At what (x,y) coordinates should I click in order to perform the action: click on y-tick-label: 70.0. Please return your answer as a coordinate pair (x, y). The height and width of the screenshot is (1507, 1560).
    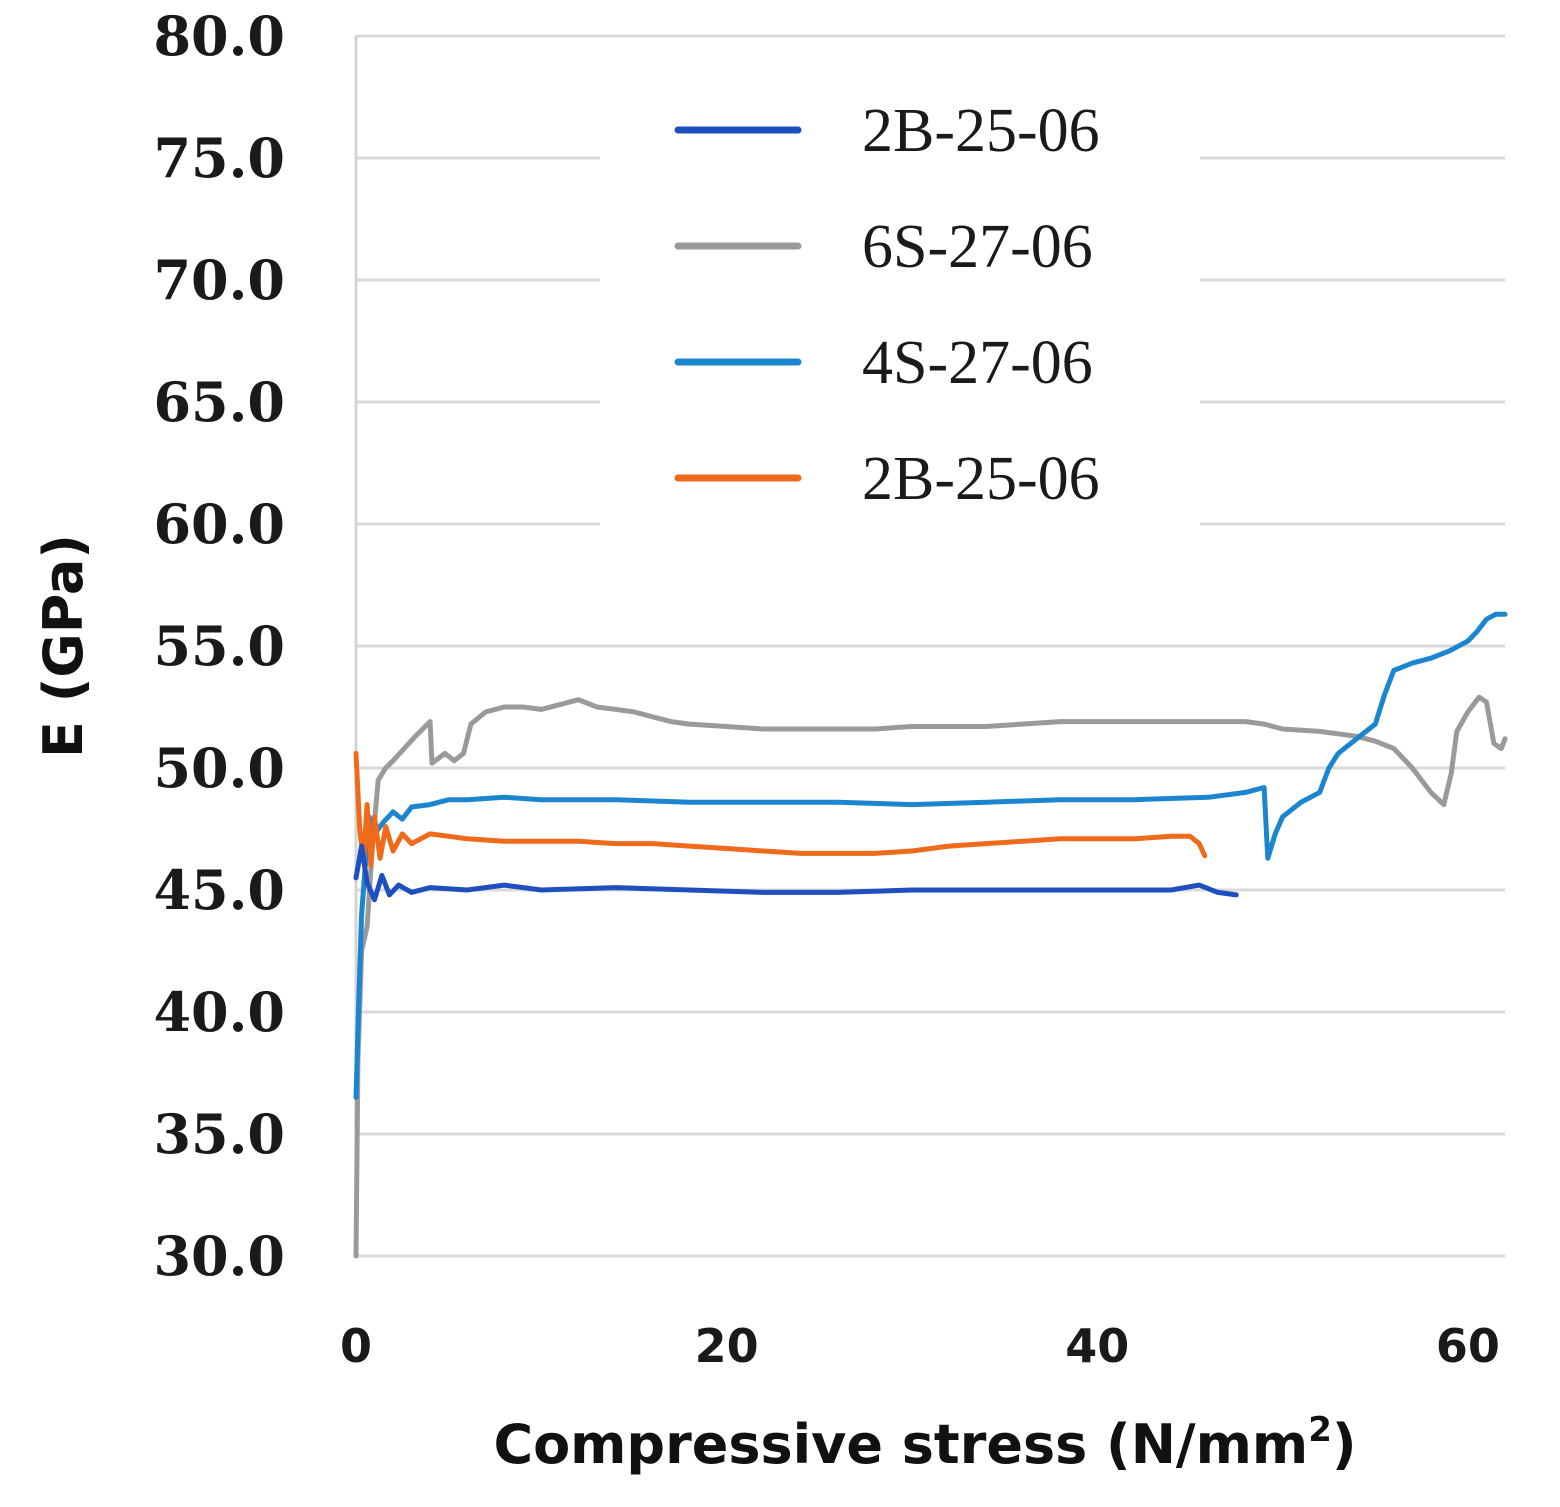
    Looking at the image, I should click on (219, 280).